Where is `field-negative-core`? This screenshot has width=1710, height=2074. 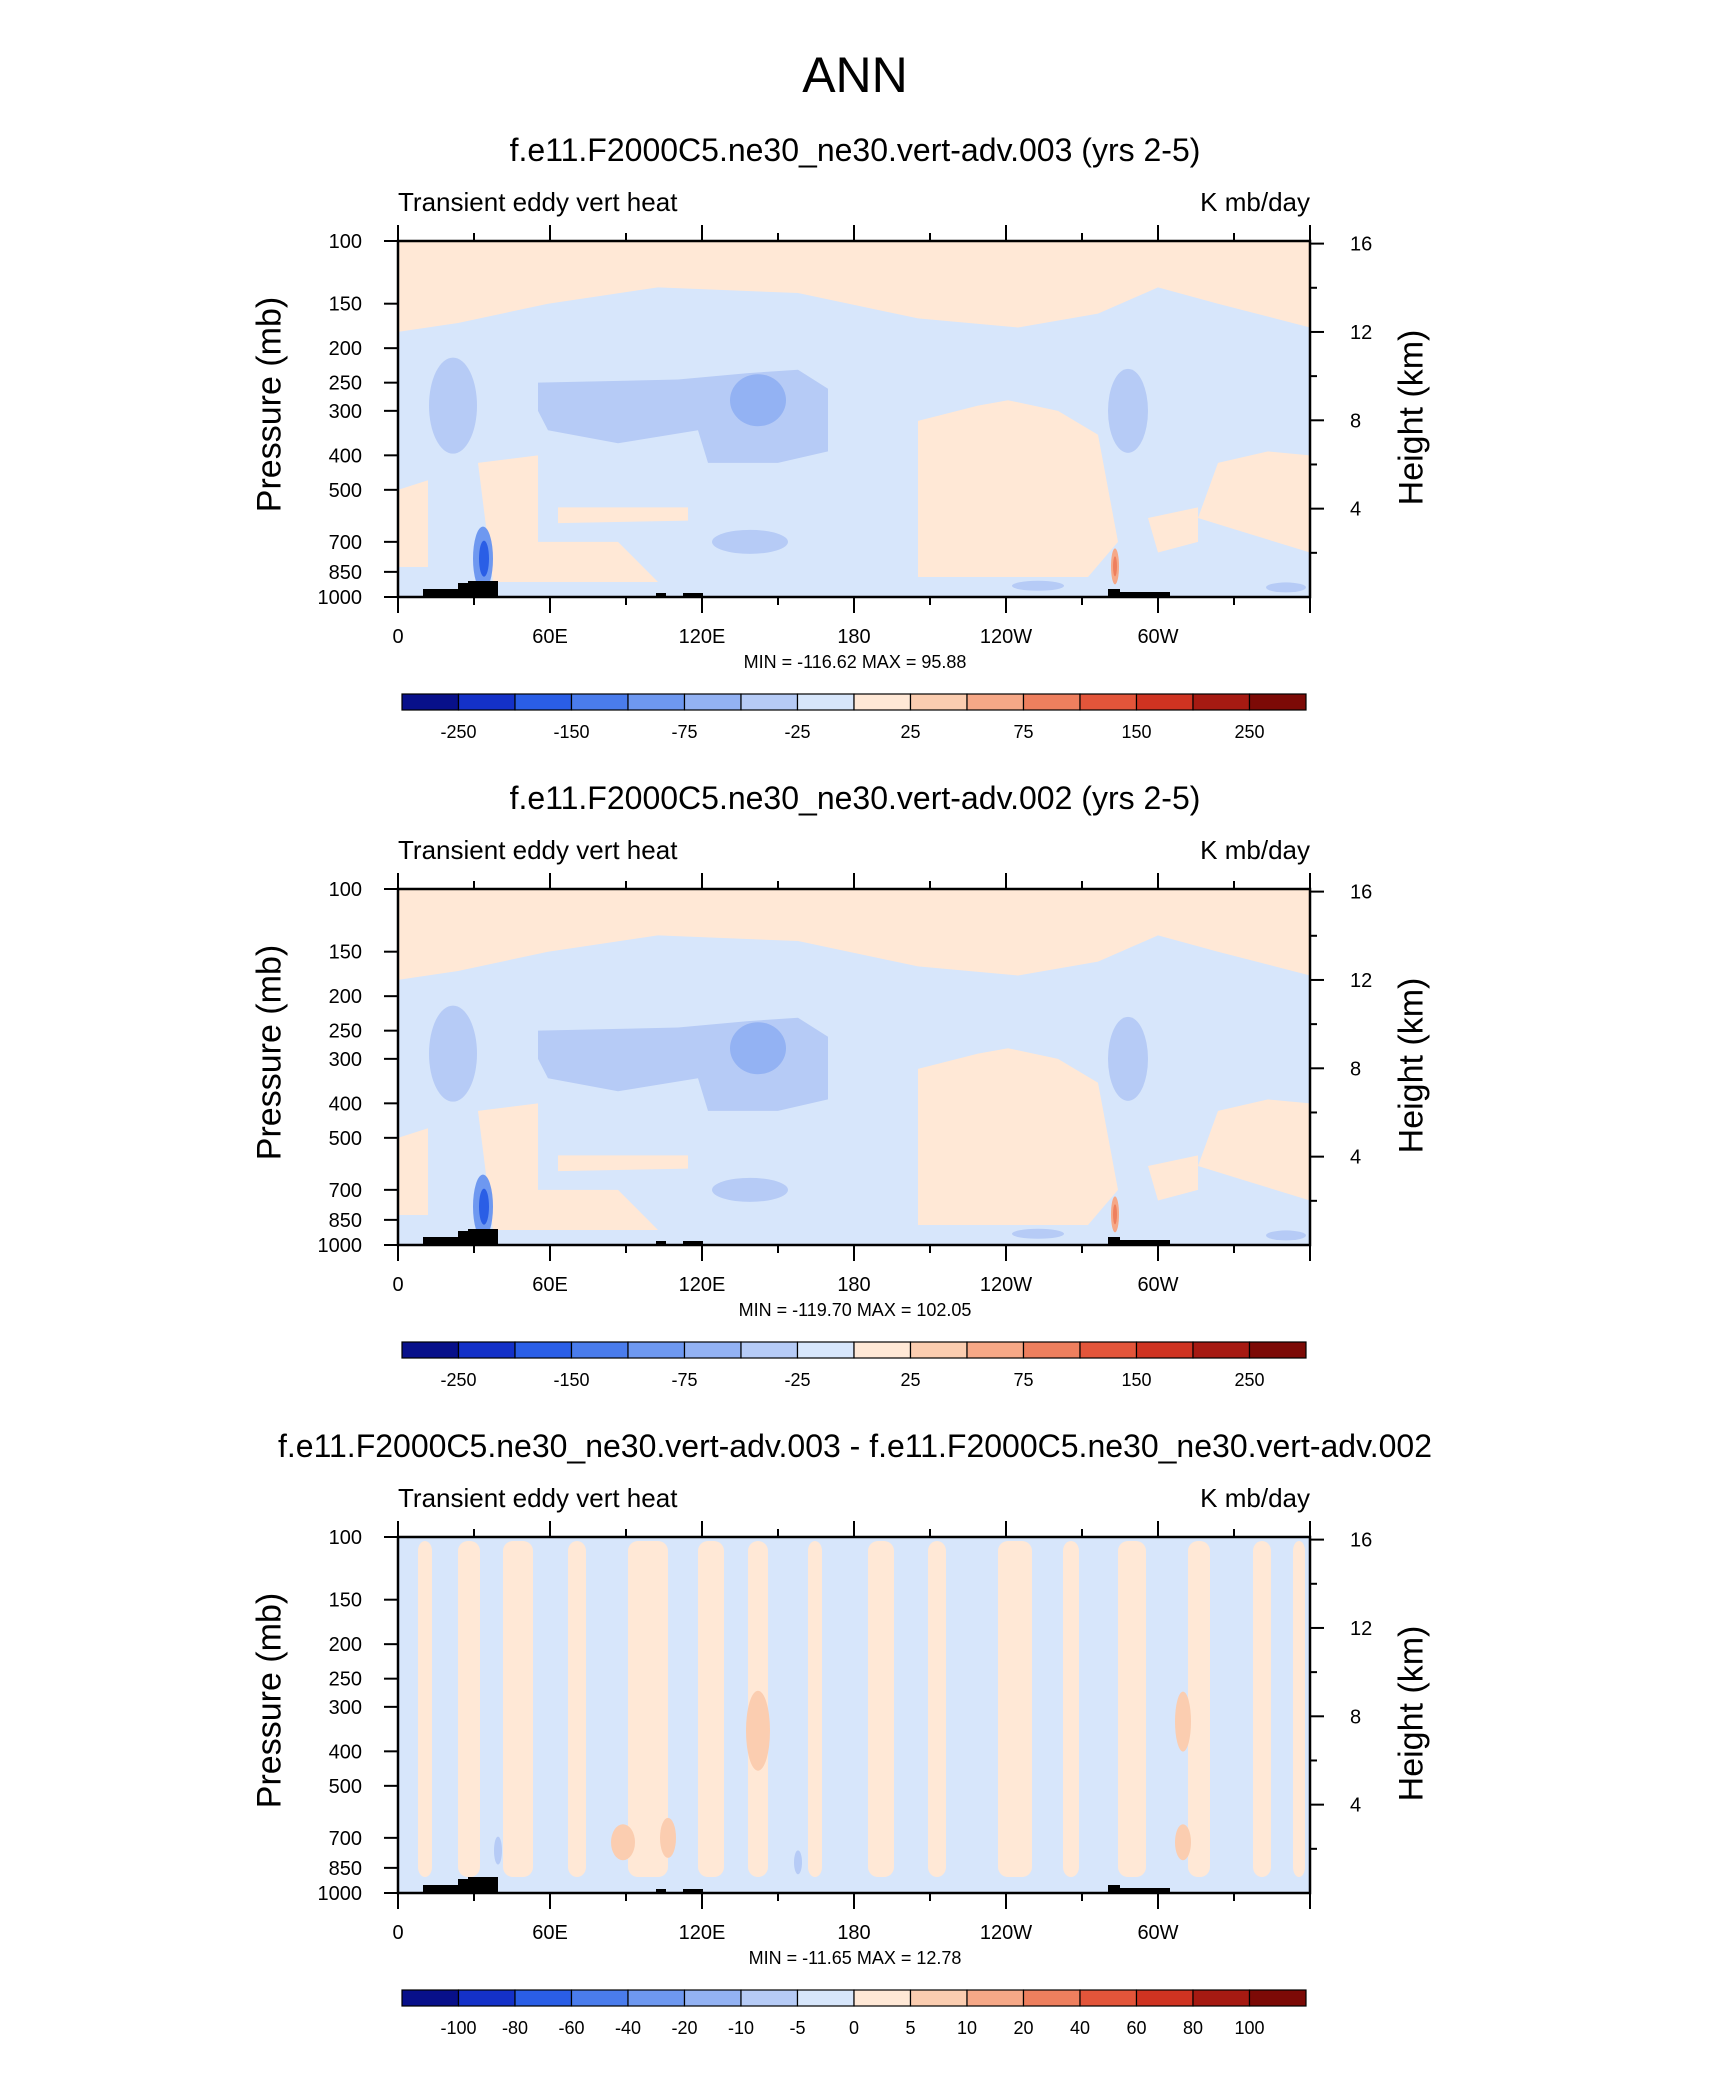
field-negative-core is located at coordinates (758, 400).